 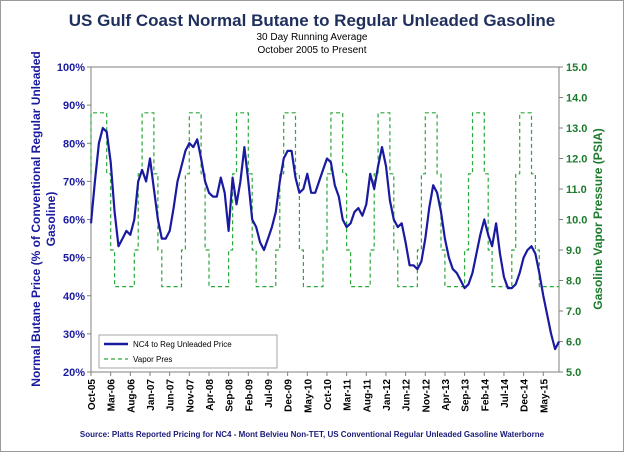 I want to click on right-tick-label: 12.0, so click(x=576, y=160).